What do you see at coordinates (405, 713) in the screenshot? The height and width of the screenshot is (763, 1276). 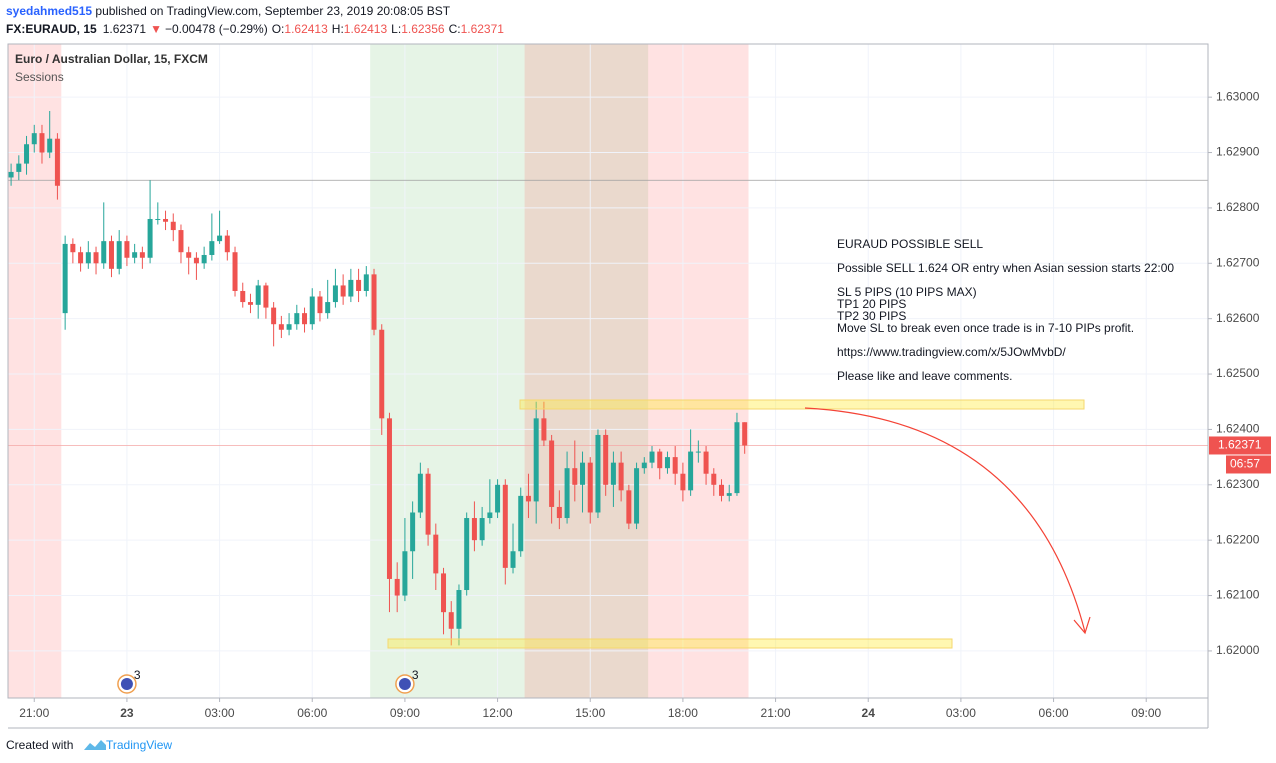 I see `x-tick-label: 09:00` at bounding box center [405, 713].